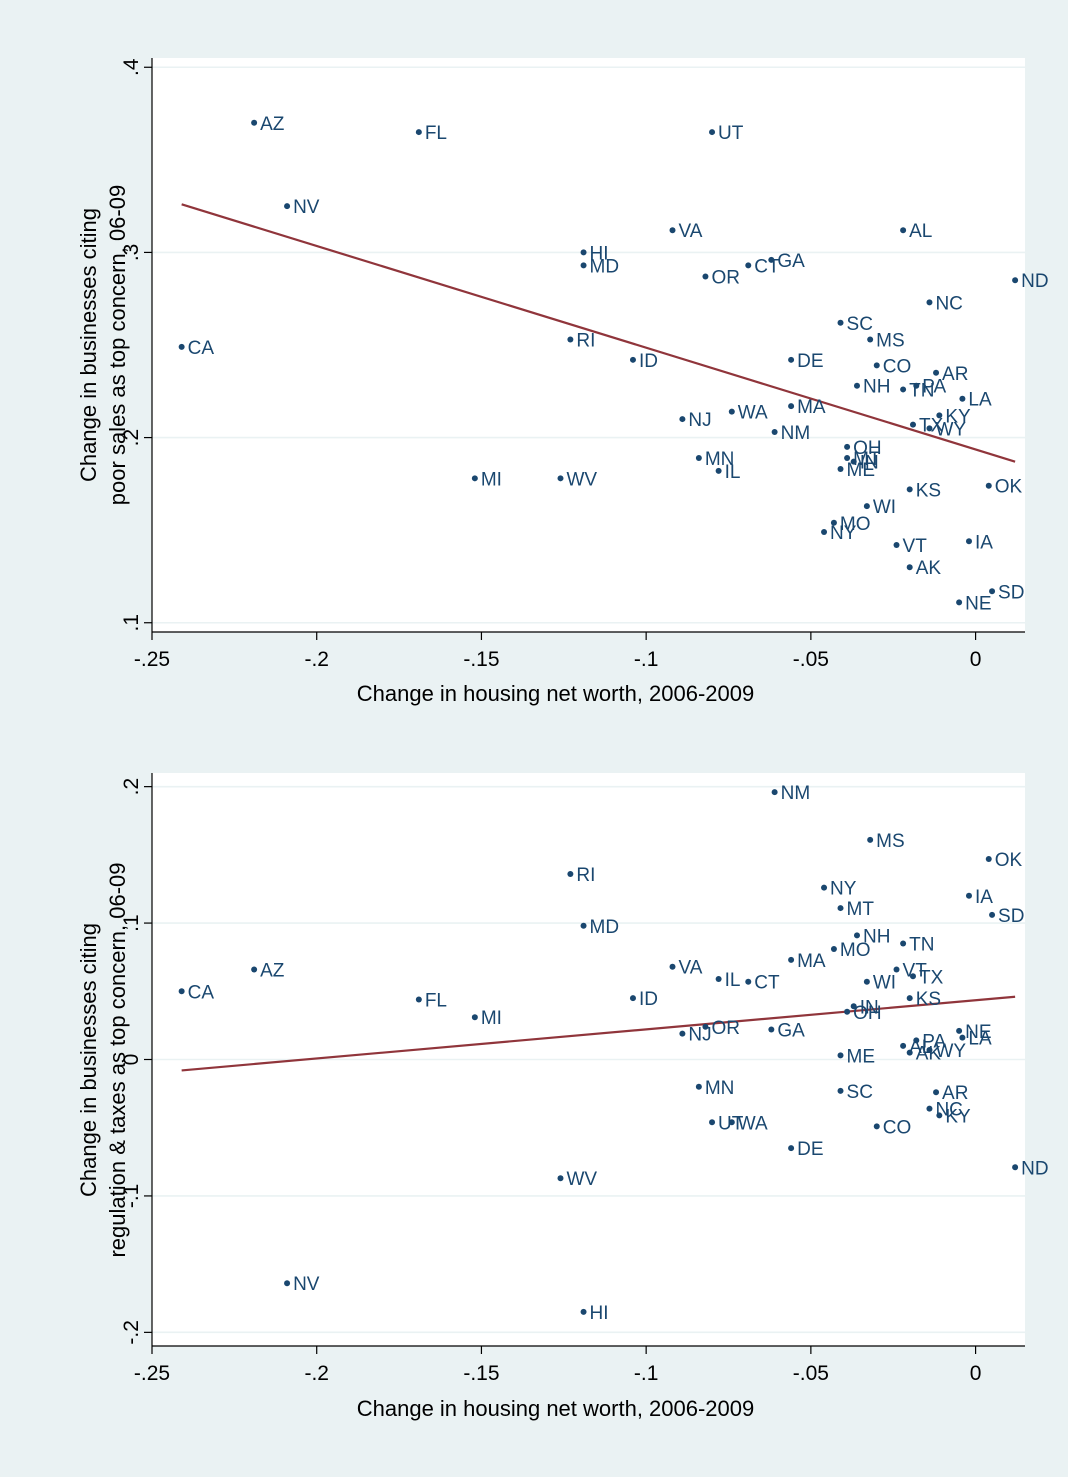 The height and width of the screenshot is (1477, 1068). What do you see at coordinates (117, 1059) in the screenshot?
I see `y-axis-title: regulation & taxes as top concern, 06-09` at bounding box center [117, 1059].